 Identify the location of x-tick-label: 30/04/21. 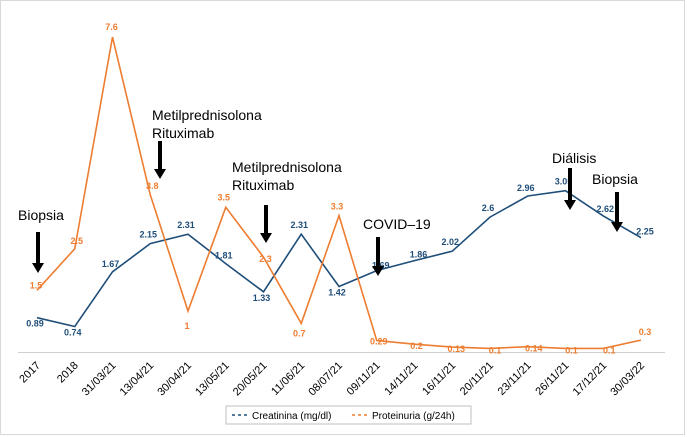
(174, 379).